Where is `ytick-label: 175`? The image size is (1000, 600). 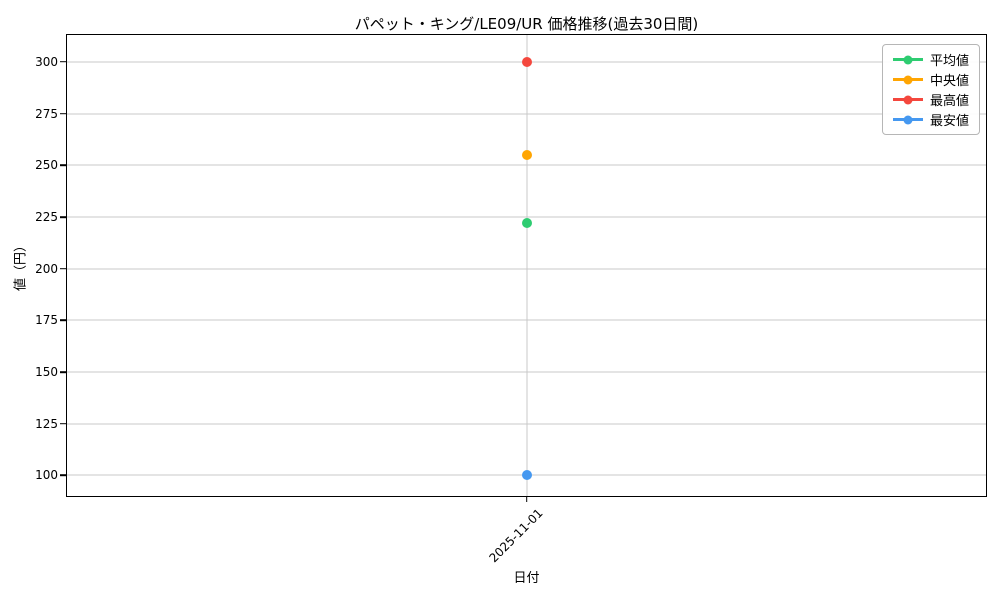
ytick-label: 175 is located at coordinates (46, 320).